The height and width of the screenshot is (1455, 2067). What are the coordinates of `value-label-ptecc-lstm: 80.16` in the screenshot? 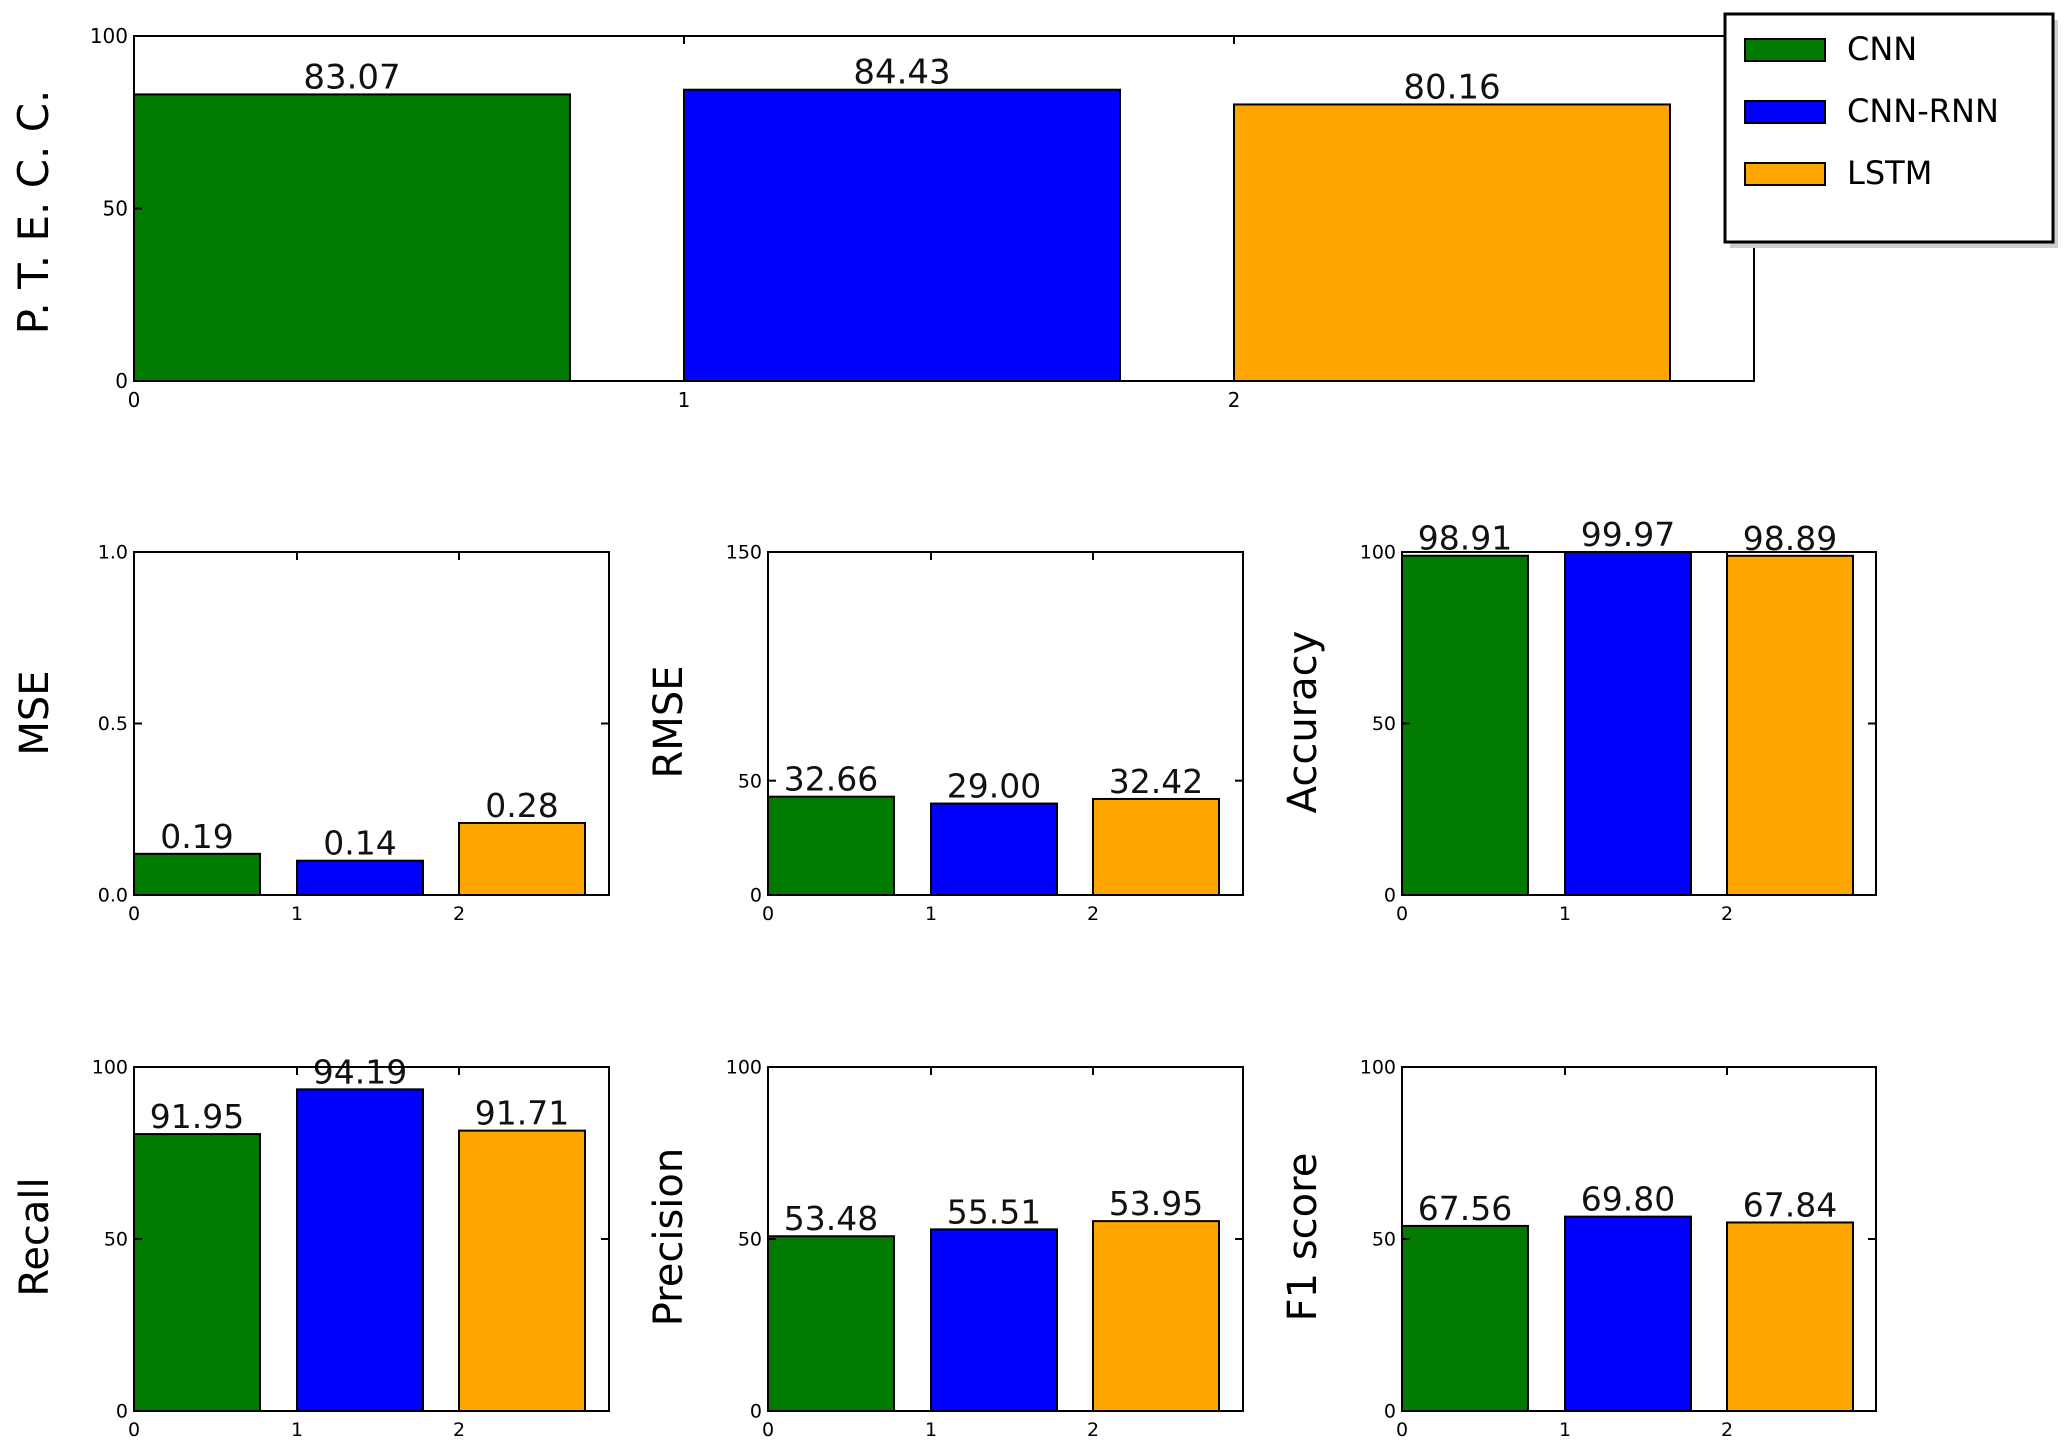 It's located at (1451, 87).